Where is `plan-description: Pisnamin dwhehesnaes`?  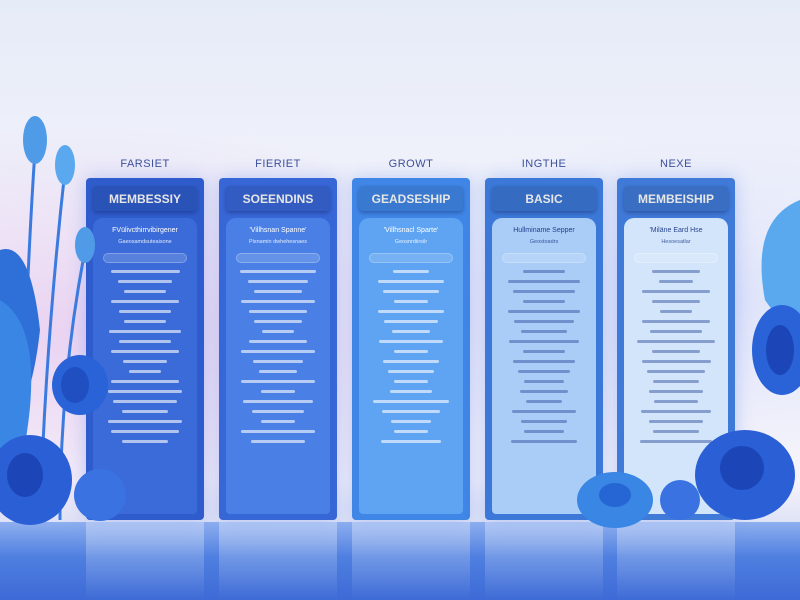
plan-description: Pisnamin dwhehesnaes is located at coordinates (278, 242).